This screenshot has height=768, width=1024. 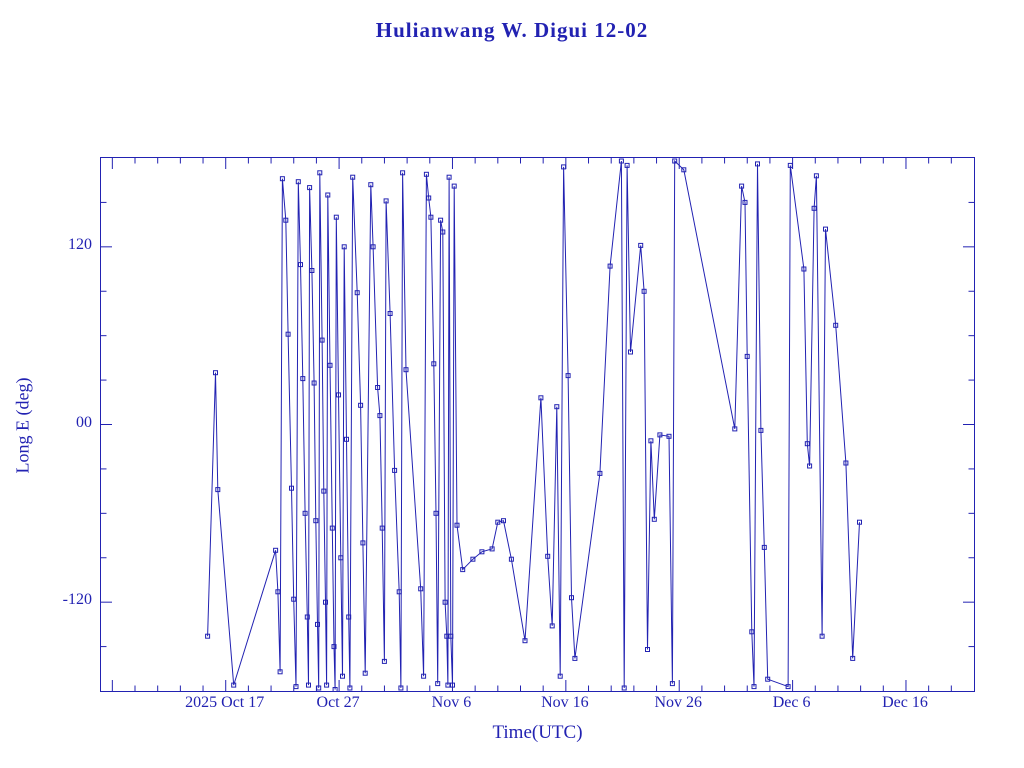 What do you see at coordinates (338, 702) in the screenshot?
I see `x-tick-label: Oct 27` at bounding box center [338, 702].